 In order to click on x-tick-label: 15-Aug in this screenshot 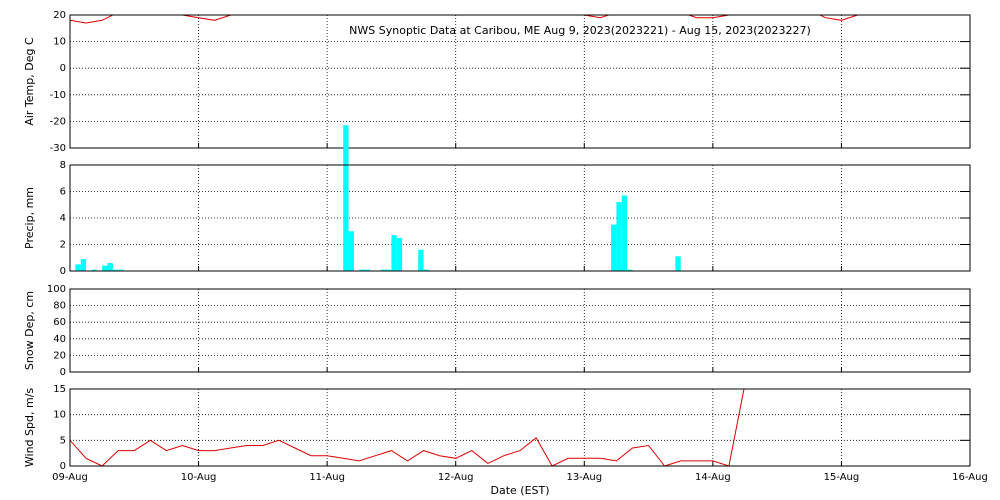, I will do `click(842, 477)`.